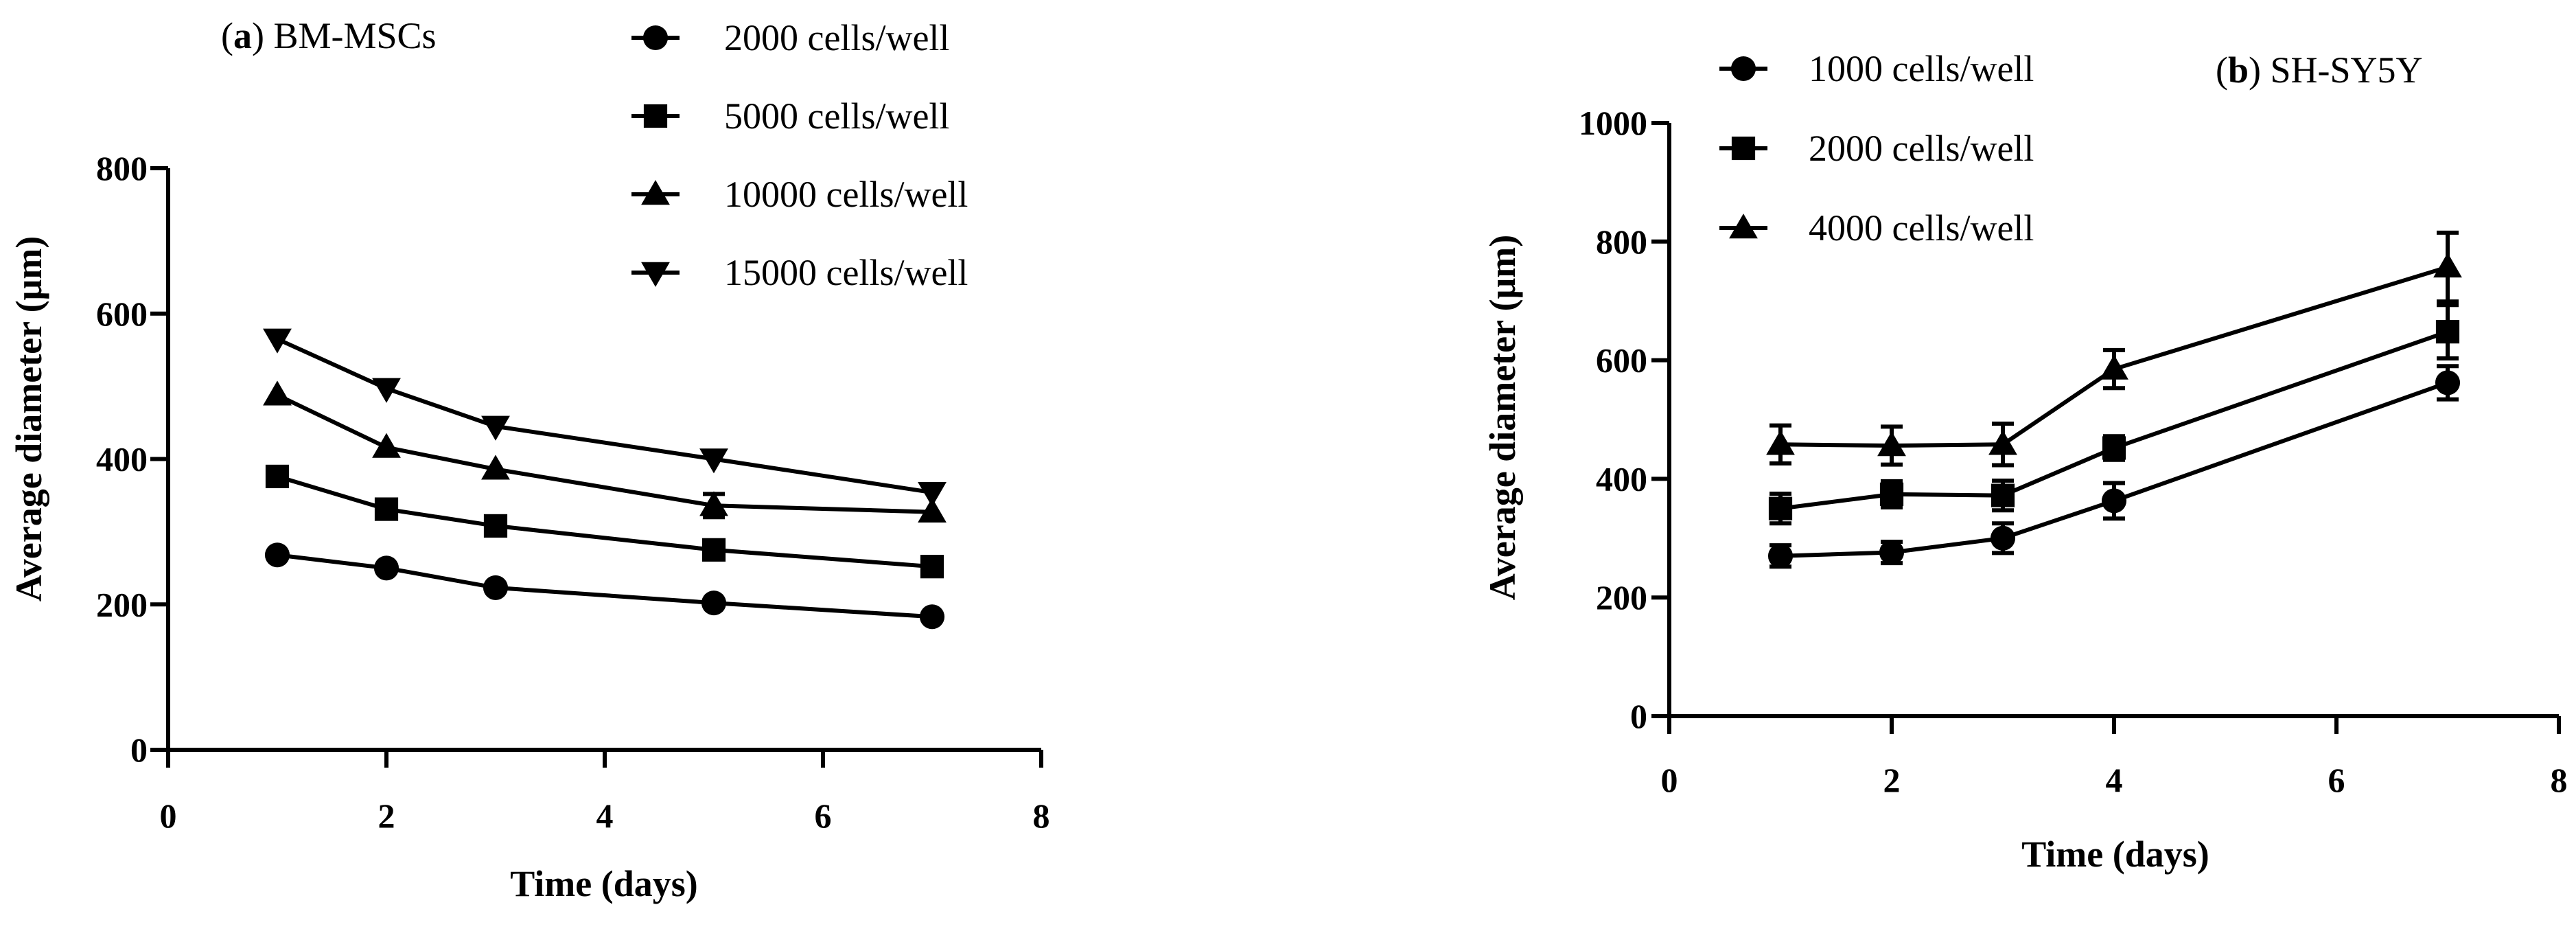 This screenshot has height=929, width=2576. Describe the element at coordinates (139, 750) in the screenshot. I see `panel-a-y-tick-label: 0` at that location.